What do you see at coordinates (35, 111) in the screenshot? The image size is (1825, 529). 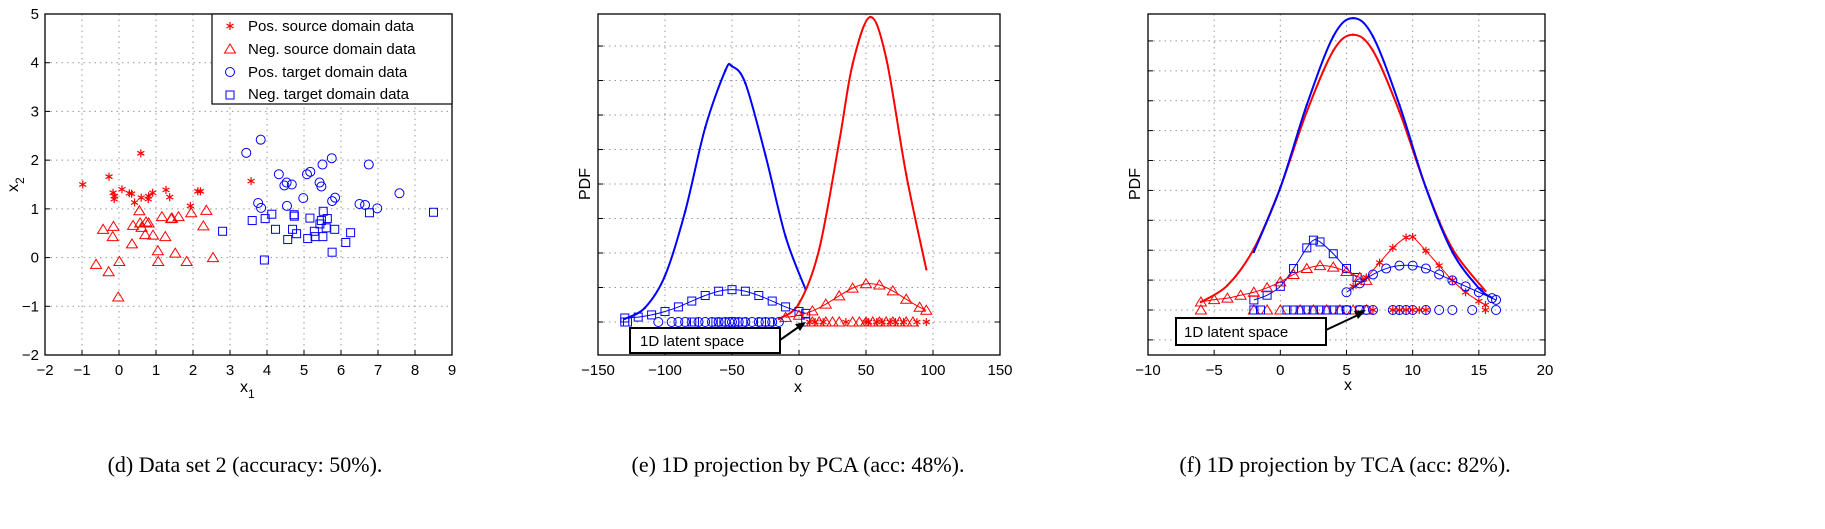 I see `y-tick-label: 3` at bounding box center [35, 111].